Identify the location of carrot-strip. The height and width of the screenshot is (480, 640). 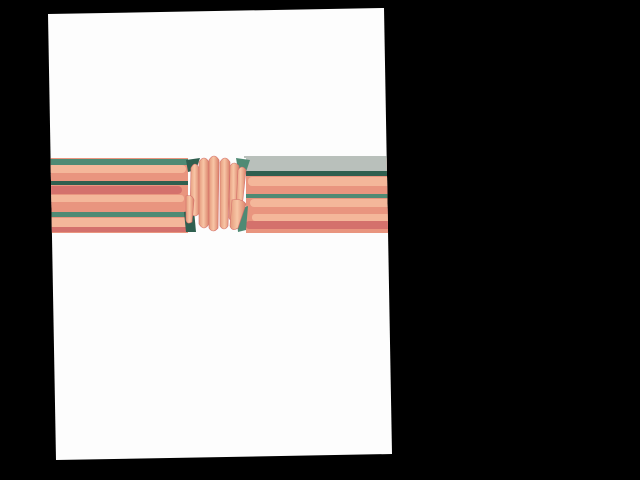
(220, 194).